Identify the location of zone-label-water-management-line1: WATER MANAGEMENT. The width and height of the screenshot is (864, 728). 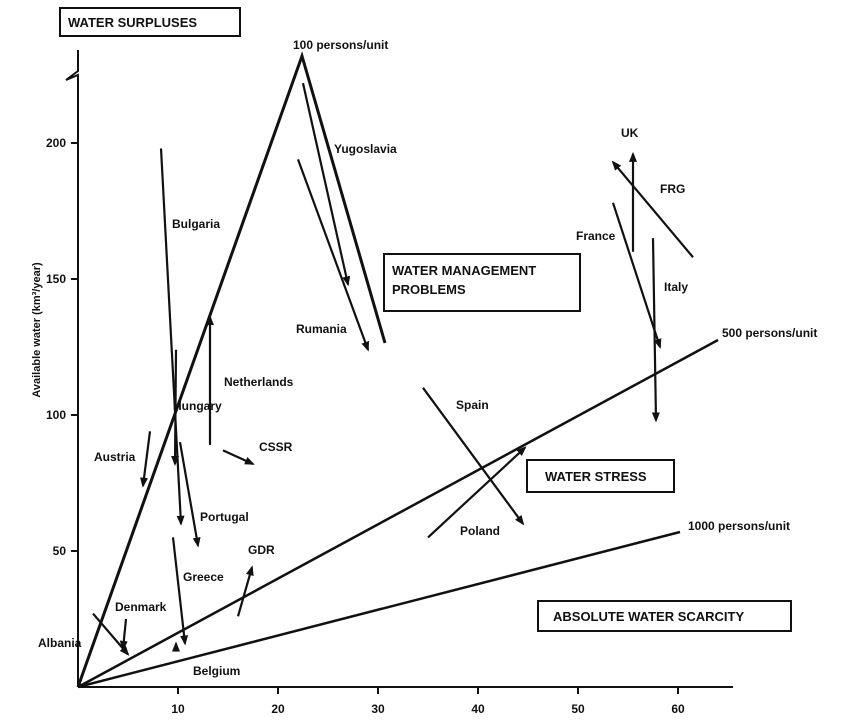
(464, 270).